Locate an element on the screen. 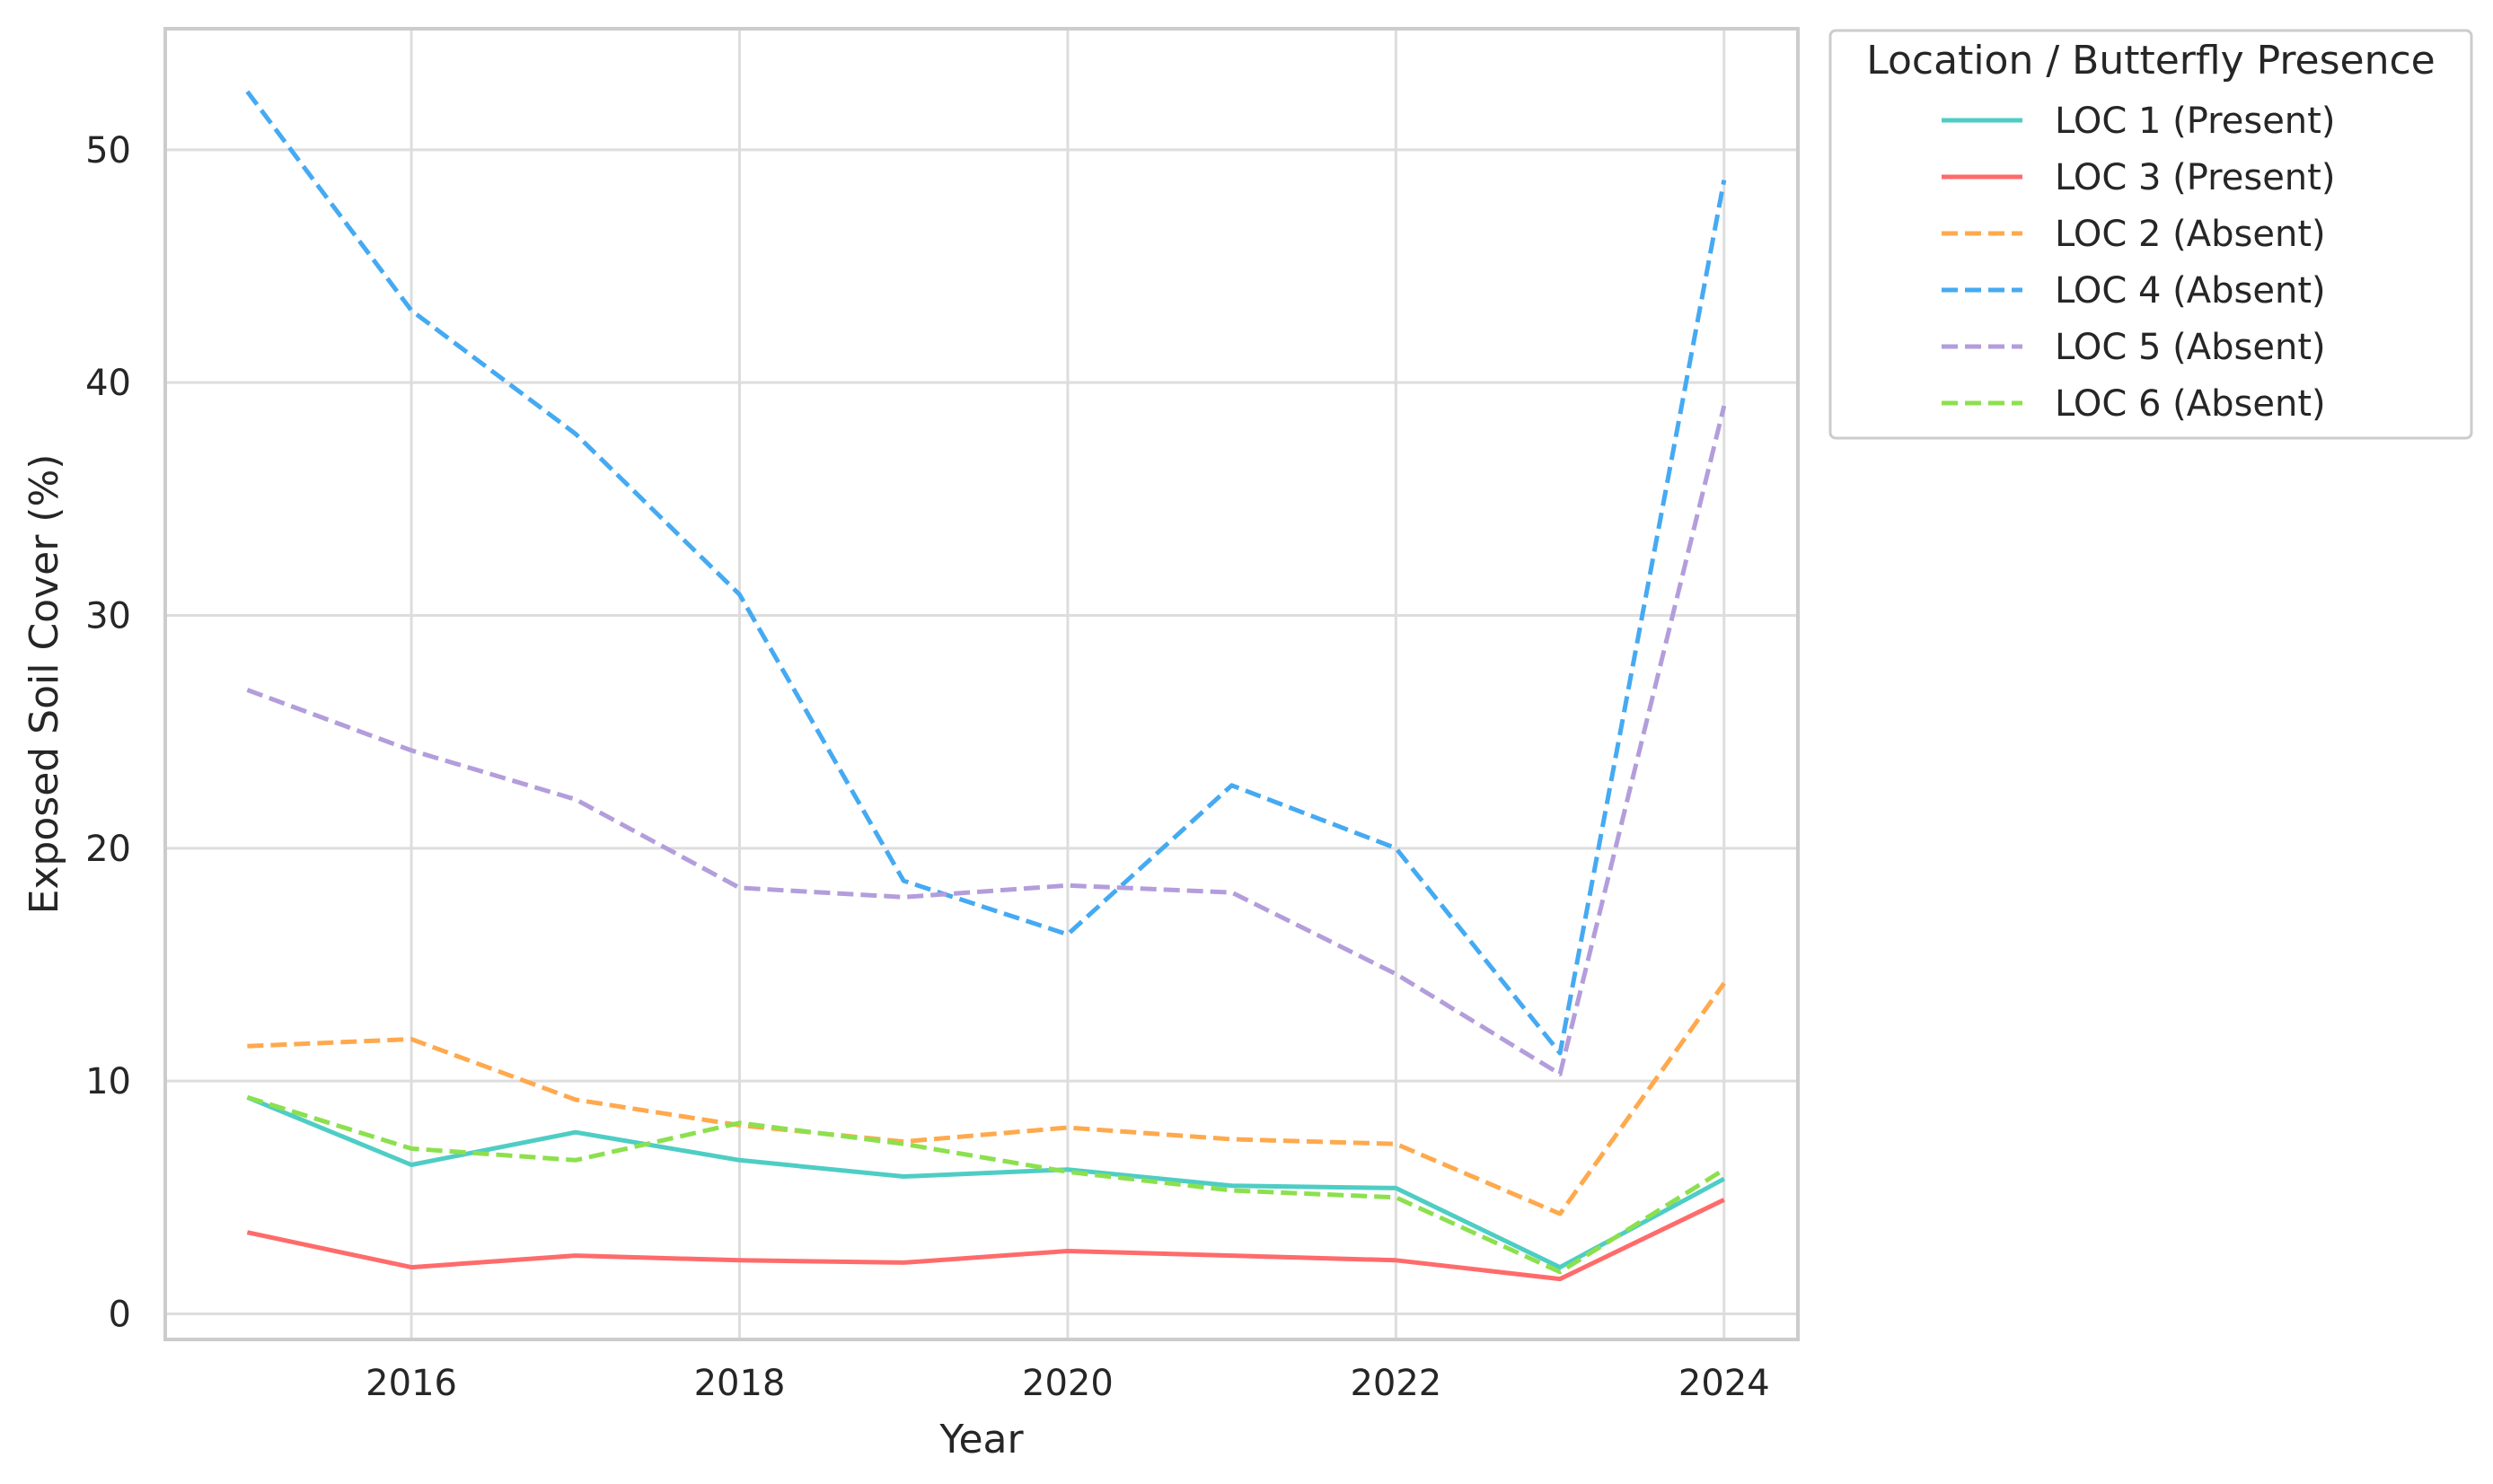 The image size is (2493, 1484). x-tick-label: 2018 is located at coordinates (740, 1383).